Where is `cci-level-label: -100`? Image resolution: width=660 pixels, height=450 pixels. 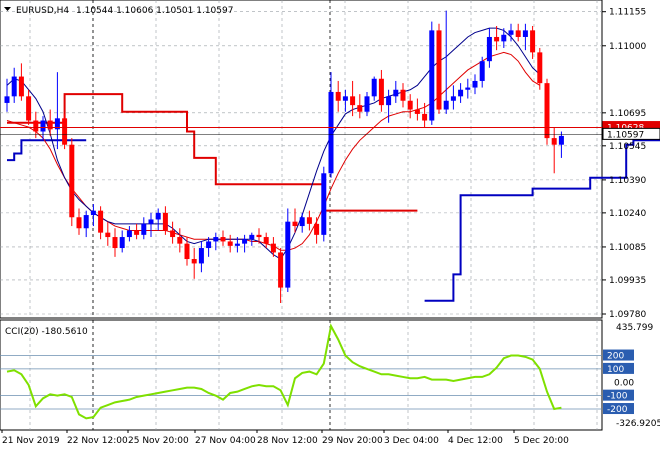
cci-level-label: -100 is located at coordinates (617, 397).